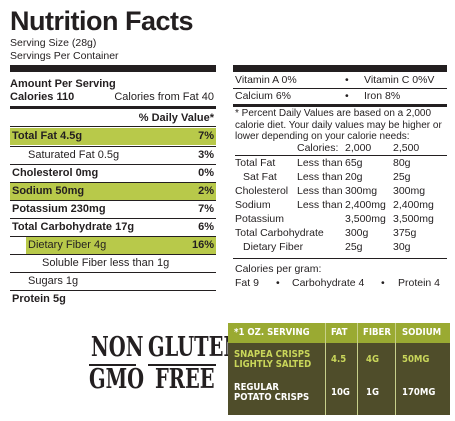 The width and height of the screenshot is (455, 421). Describe the element at coordinates (354, 163) in the screenshot. I see `dv-2000: 65g` at that location.